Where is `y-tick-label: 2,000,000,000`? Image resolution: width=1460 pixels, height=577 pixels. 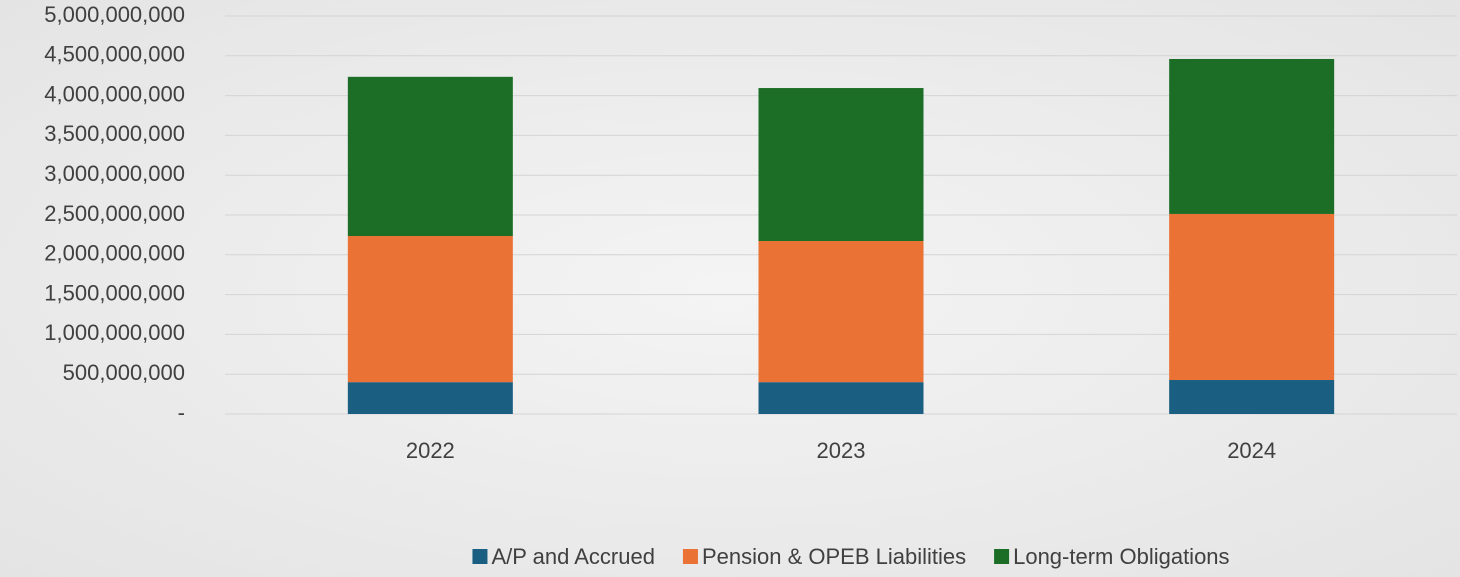 y-tick-label: 2,000,000,000 is located at coordinates (114, 253).